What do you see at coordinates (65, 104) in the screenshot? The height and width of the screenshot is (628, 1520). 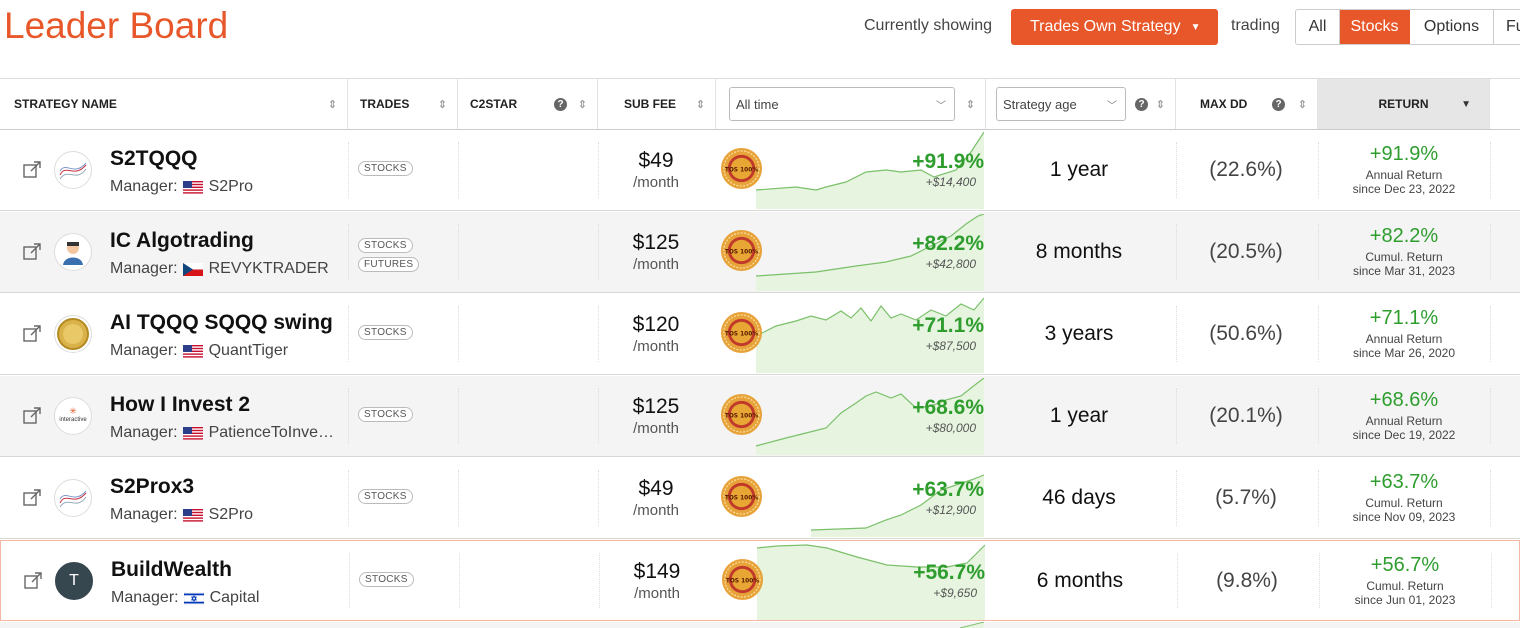 I see `col-strategy-name-label: STRATEGY NAME` at bounding box center [65, 104].